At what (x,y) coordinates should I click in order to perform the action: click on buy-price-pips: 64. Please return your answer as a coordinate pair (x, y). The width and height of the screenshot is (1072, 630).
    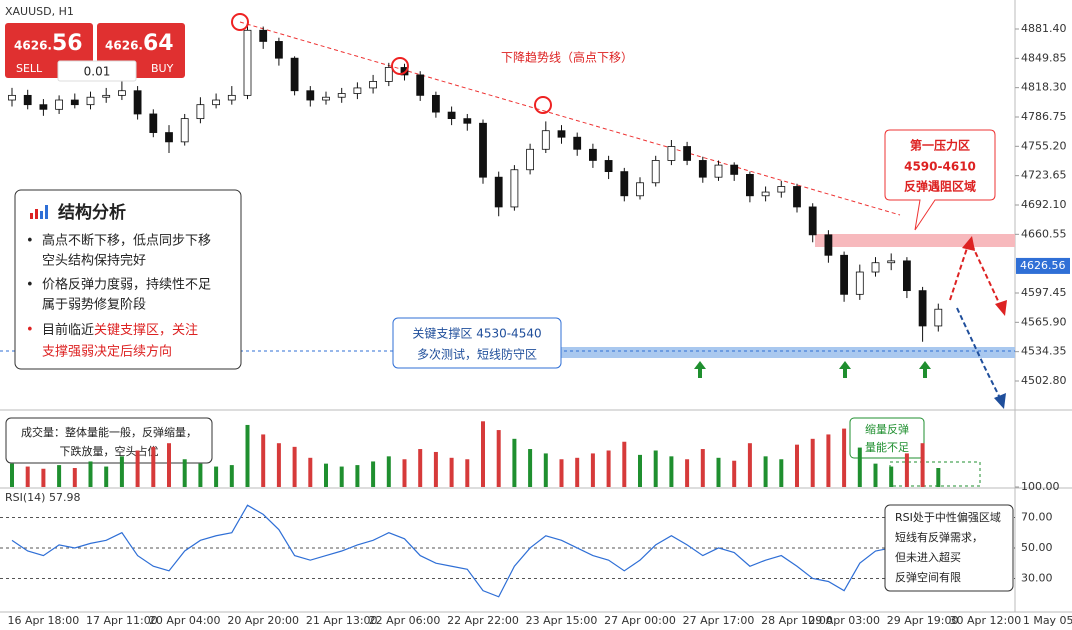
    Looking at the image, I should click on (158, 43).